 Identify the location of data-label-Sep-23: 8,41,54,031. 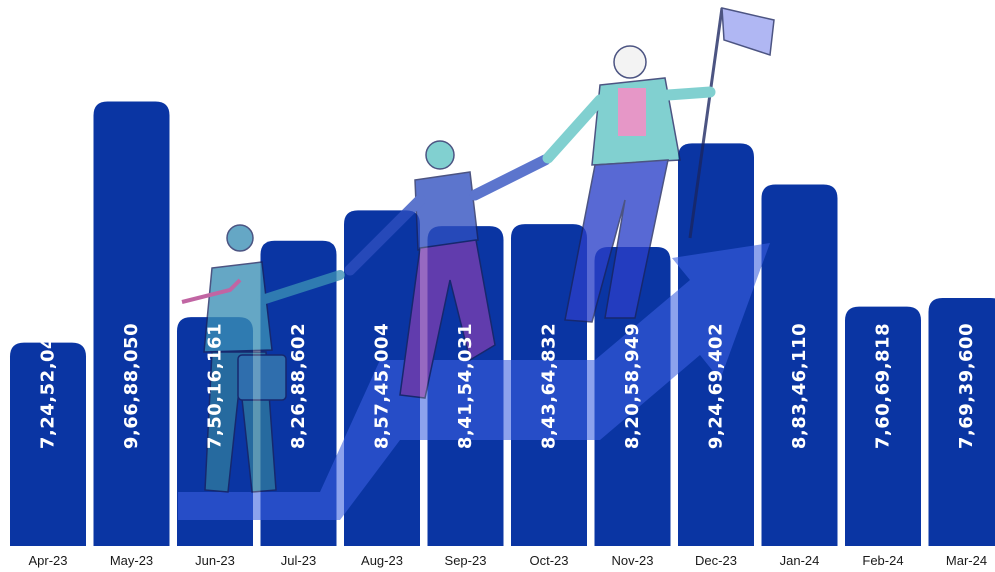
(465, 386).